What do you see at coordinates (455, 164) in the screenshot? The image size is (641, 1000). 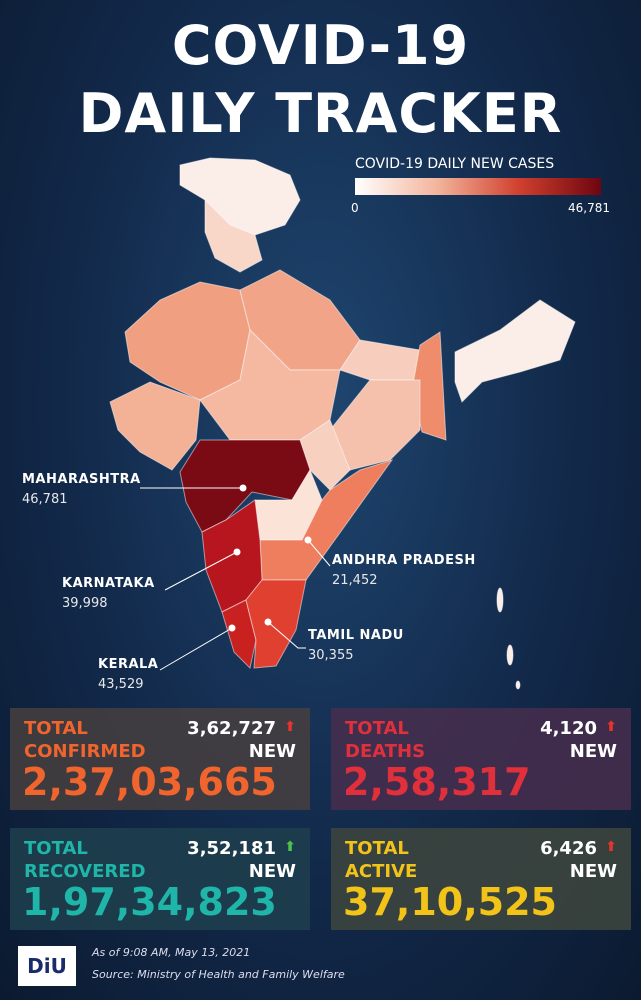 I see `legend-title: COVID-19 DAILY NEW CASES` at bounding box center [455, 164].